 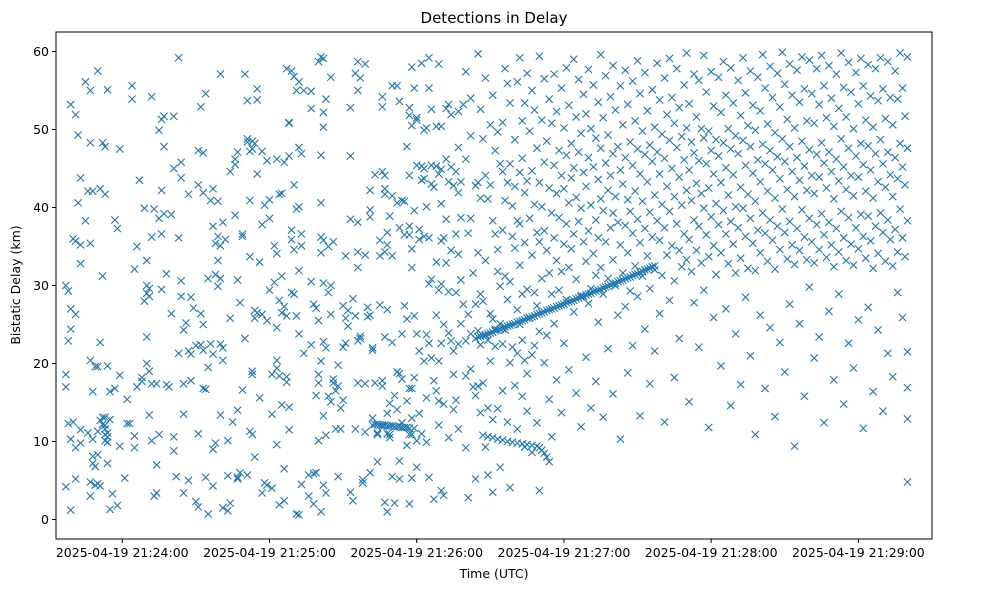 I want to click on y-tick-label: 60, so click(x=41, y=51).